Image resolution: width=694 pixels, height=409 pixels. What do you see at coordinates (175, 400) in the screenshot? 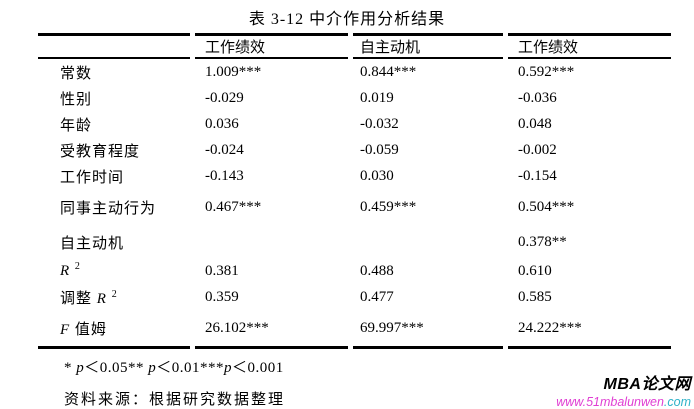
I see `source-note: 资料来源：根据研究数据整理` at bounding box center [175, 400].